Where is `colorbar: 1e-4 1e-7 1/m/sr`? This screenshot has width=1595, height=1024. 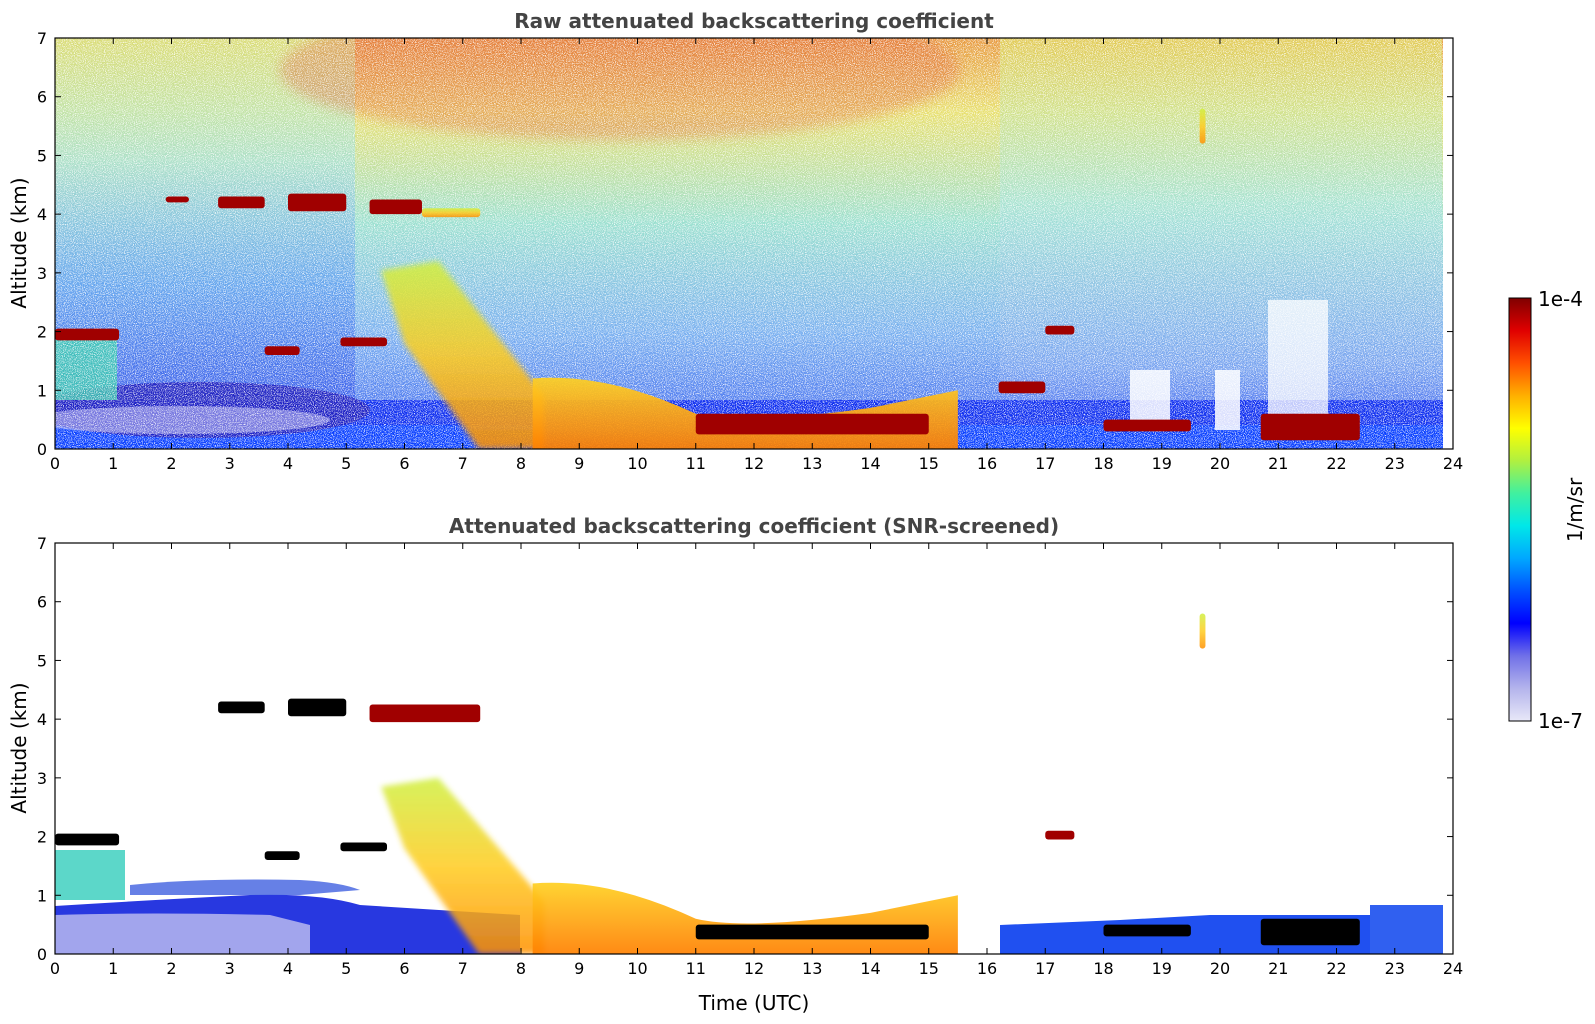 colorbar: 1e-4 1e-7 1/m/sr is located at coordinates (1547, 510).